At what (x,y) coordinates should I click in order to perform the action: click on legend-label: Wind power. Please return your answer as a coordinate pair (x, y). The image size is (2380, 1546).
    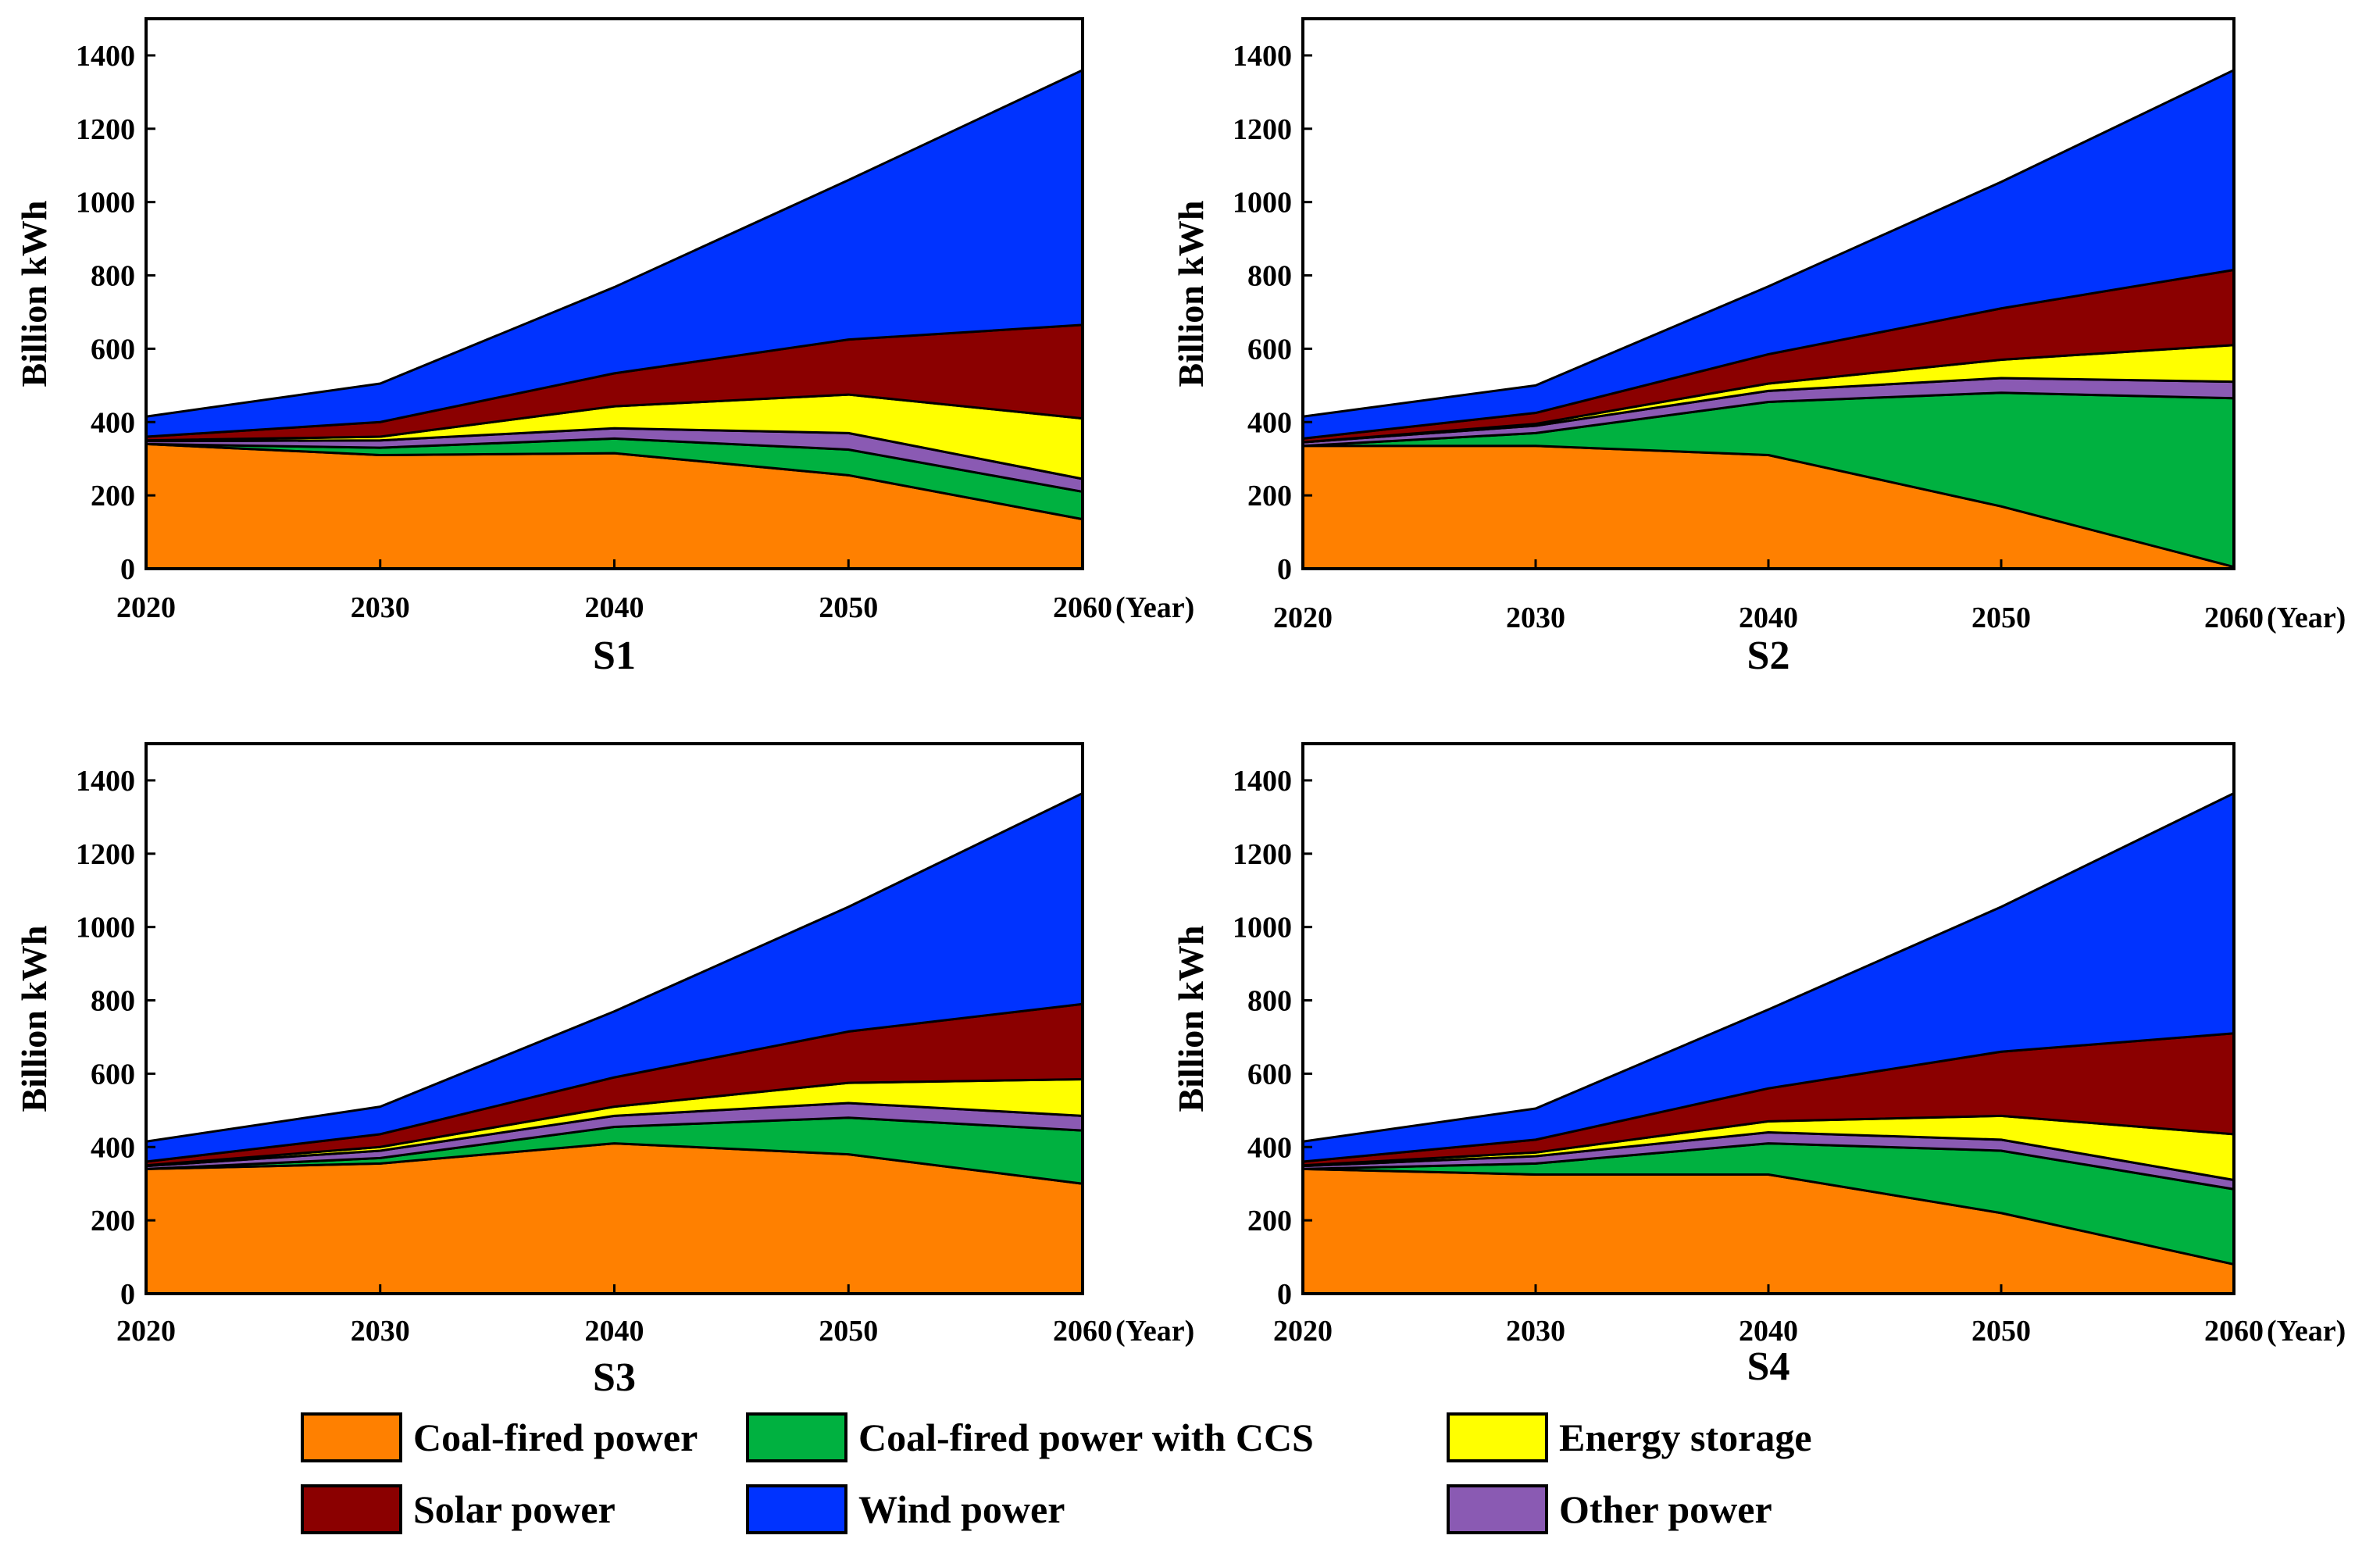
    Looking at the image, I should click on (961, 1509).